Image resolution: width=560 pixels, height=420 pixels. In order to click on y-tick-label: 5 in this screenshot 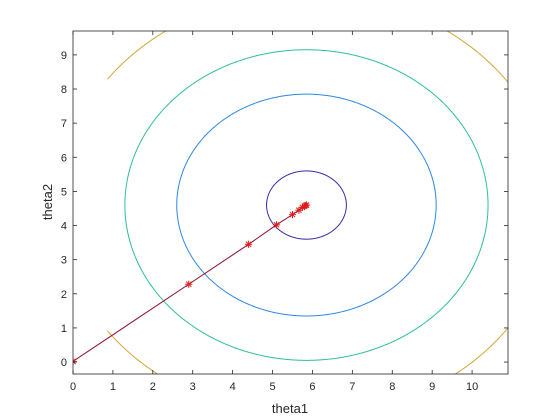, I will do `click(64, 192)`.